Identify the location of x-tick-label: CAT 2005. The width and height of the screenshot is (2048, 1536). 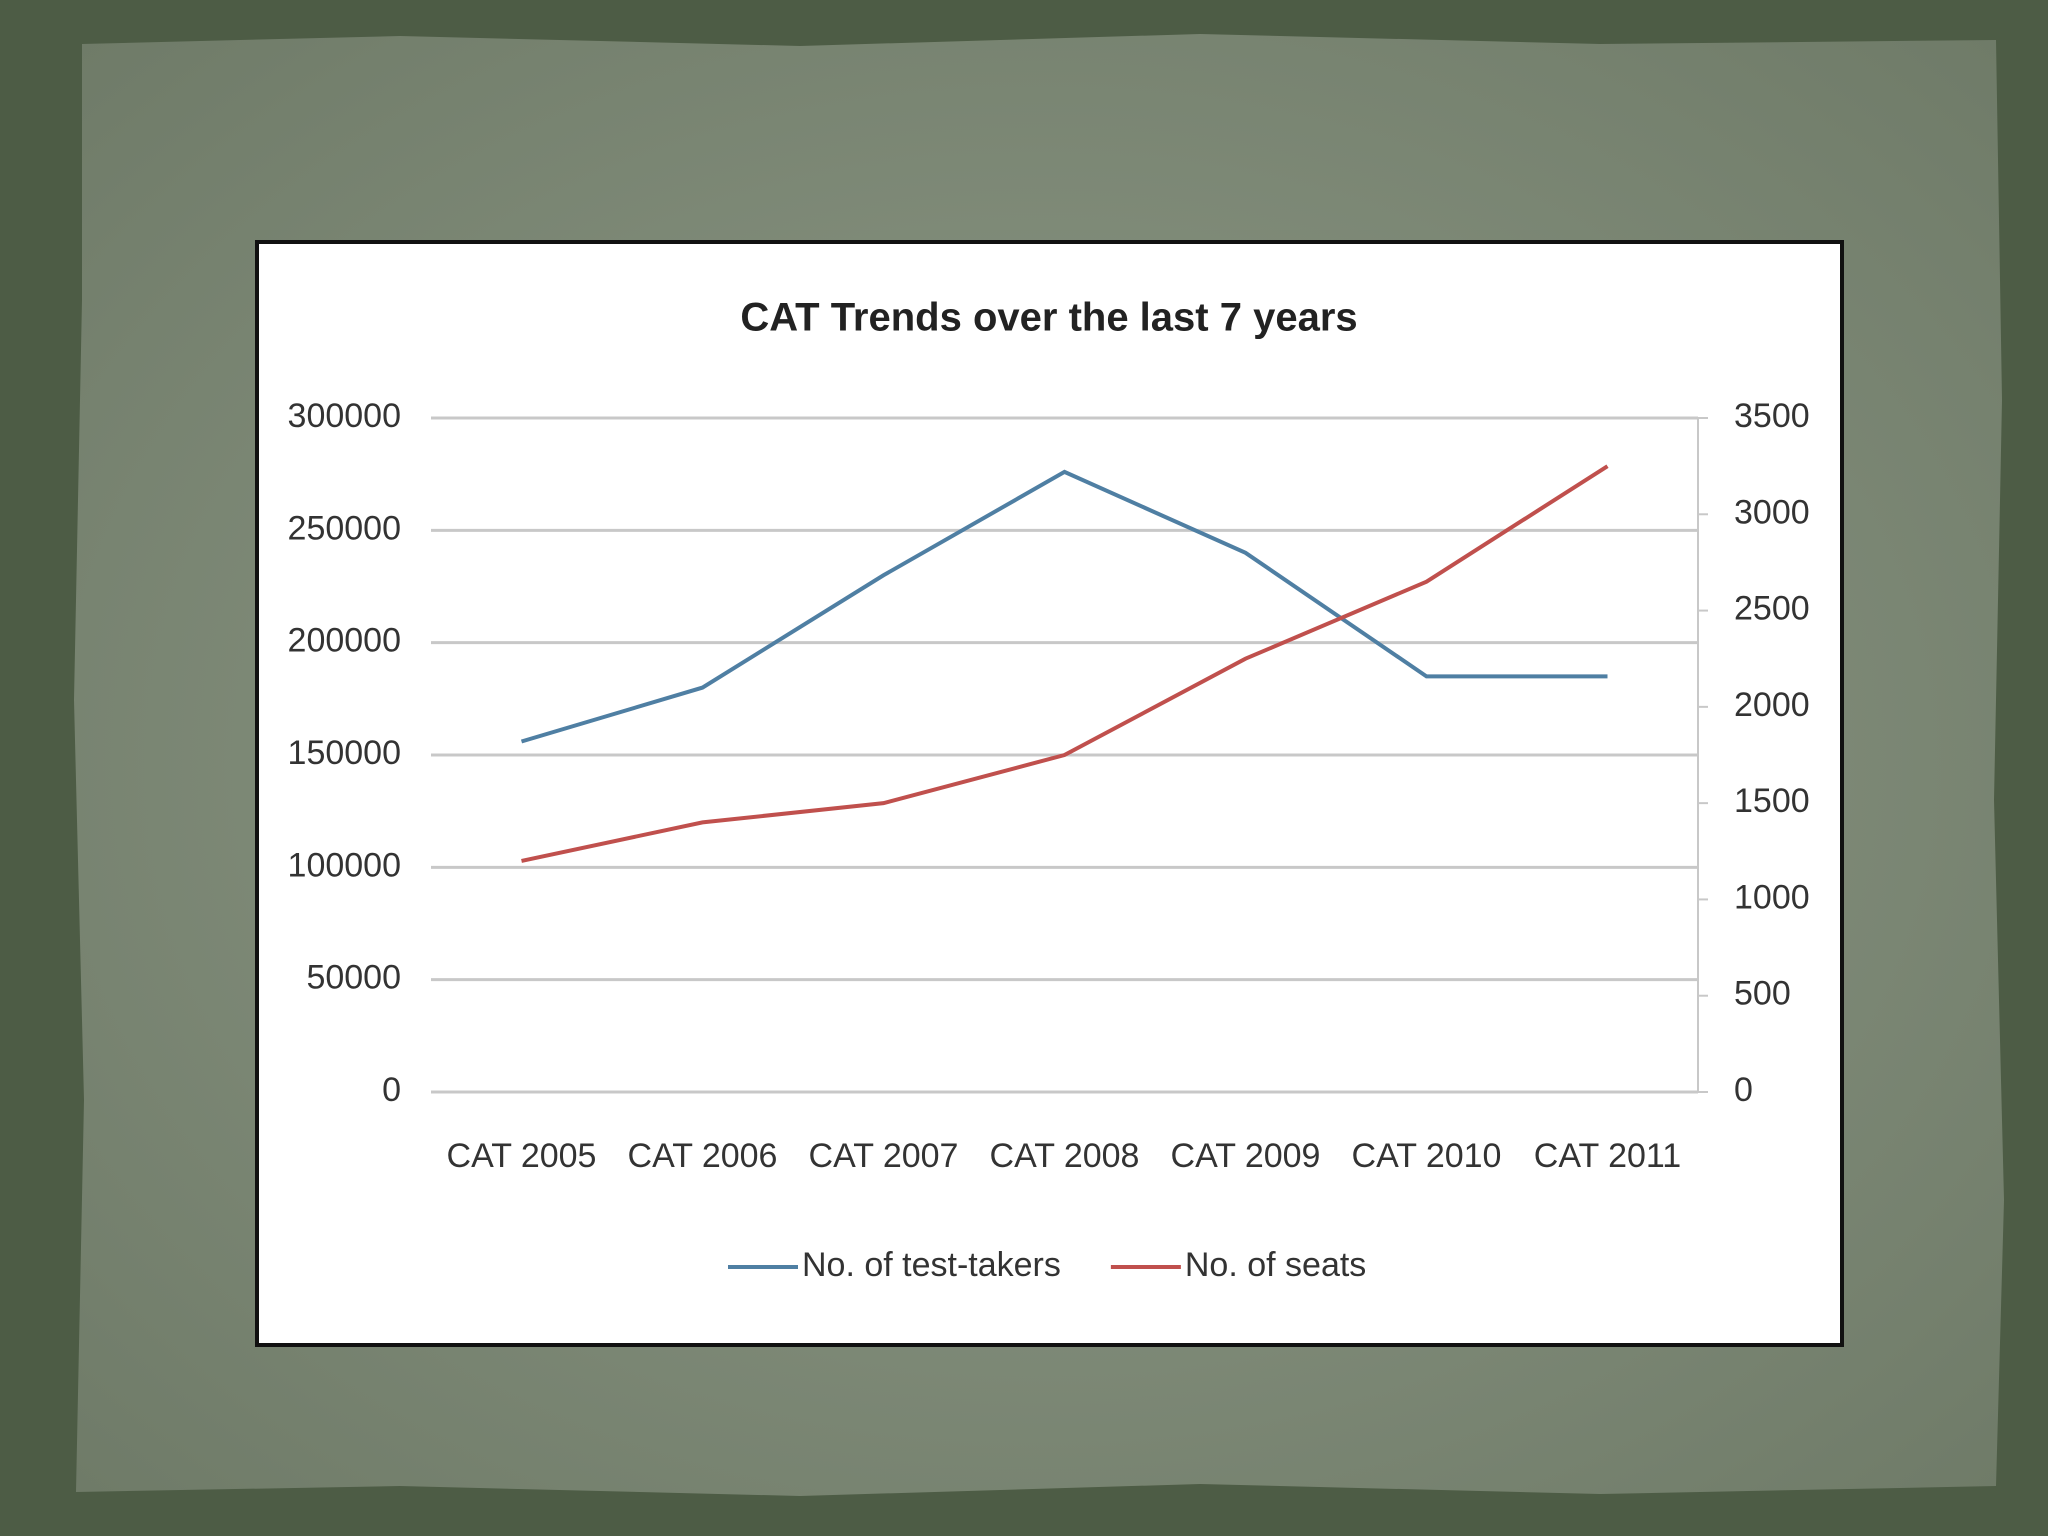
(522, 1156).